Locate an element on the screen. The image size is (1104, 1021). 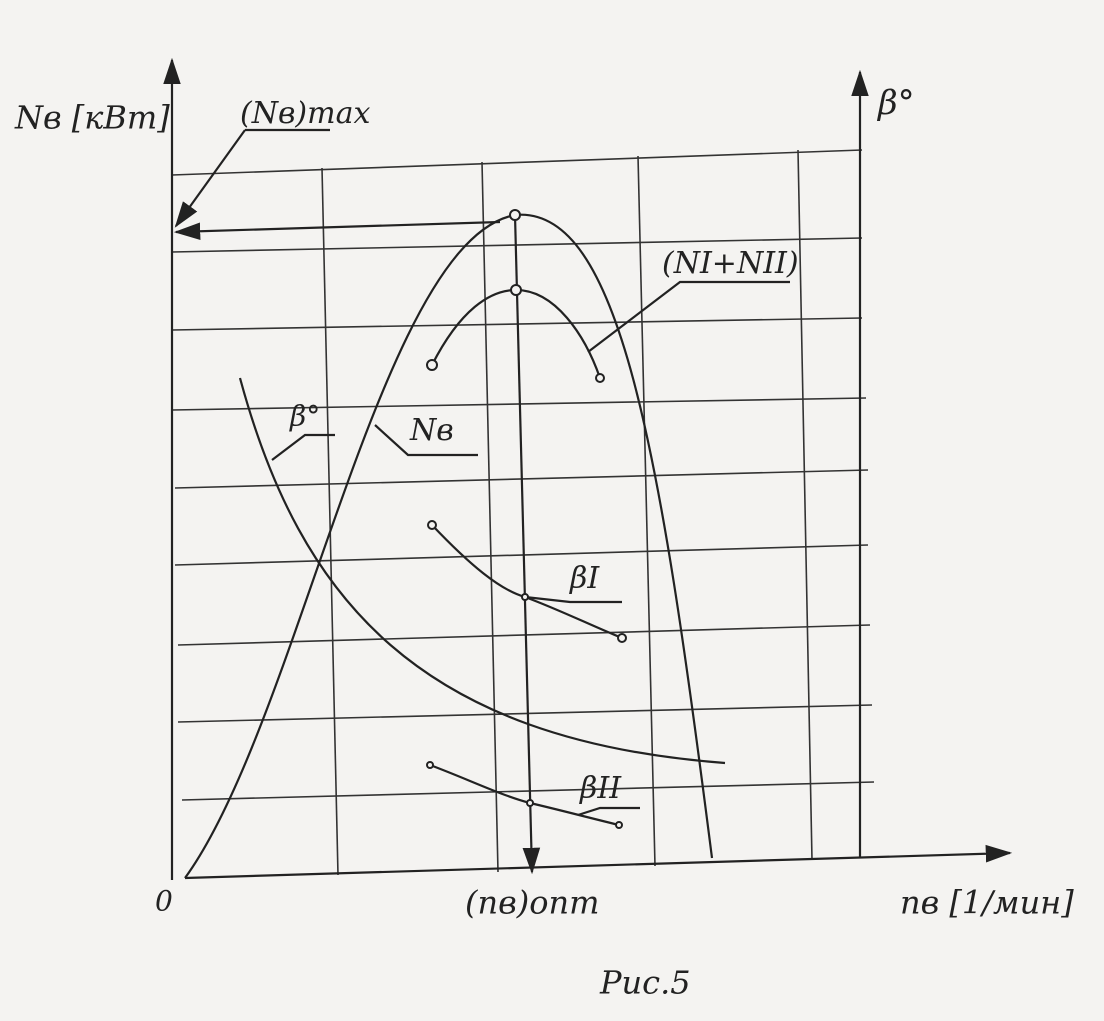
label: (nв)опт is located at coordinates (532, 903).